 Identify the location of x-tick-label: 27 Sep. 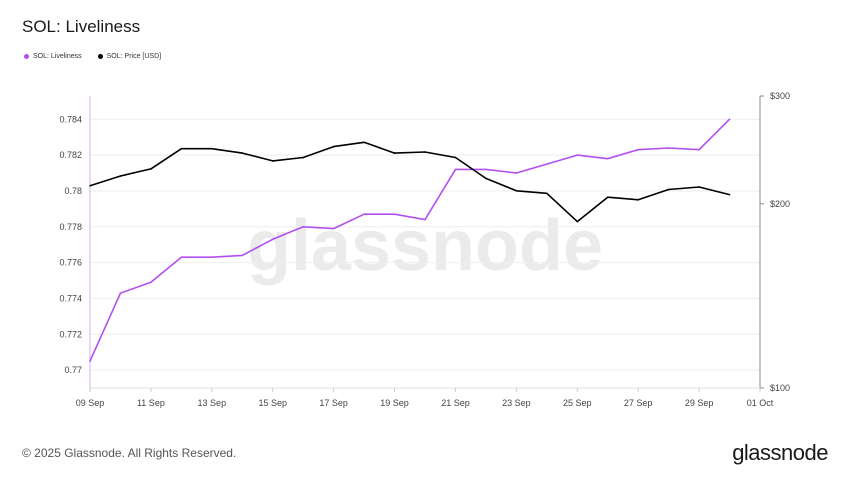
(638, 403).